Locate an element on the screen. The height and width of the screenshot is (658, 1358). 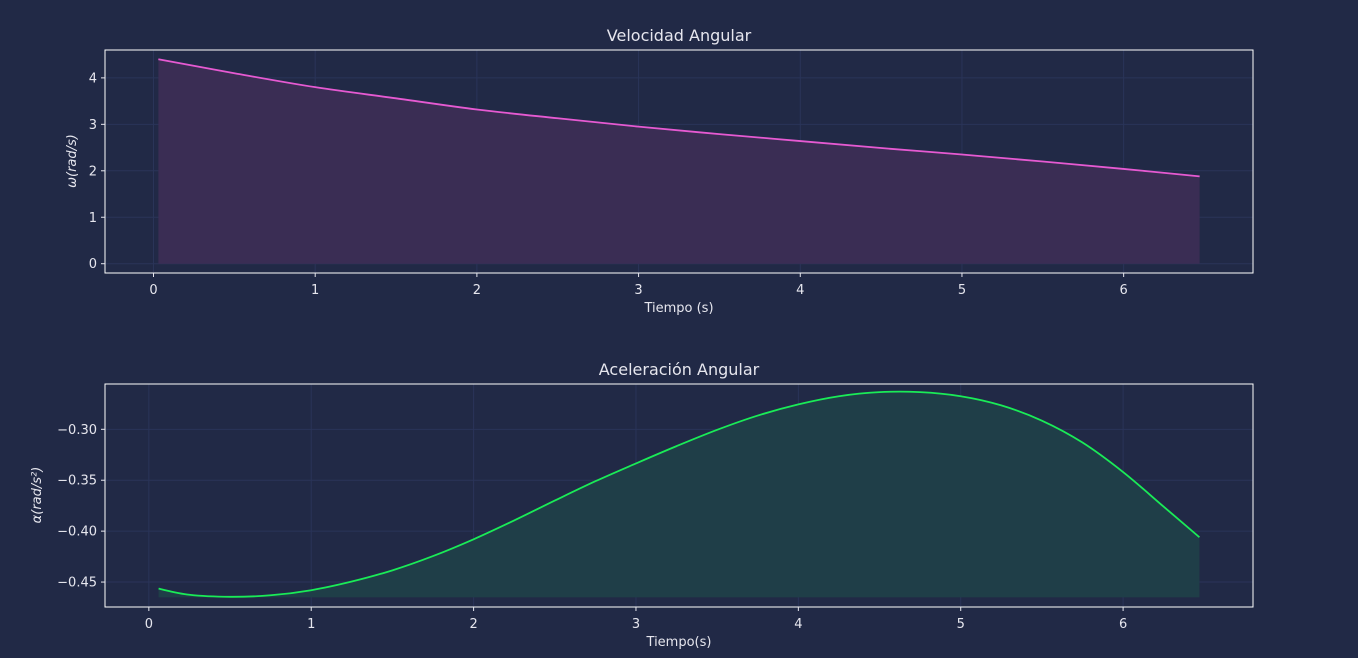
velocity-chart-title: Velocidad Angular is located at coordinates (679, 35).